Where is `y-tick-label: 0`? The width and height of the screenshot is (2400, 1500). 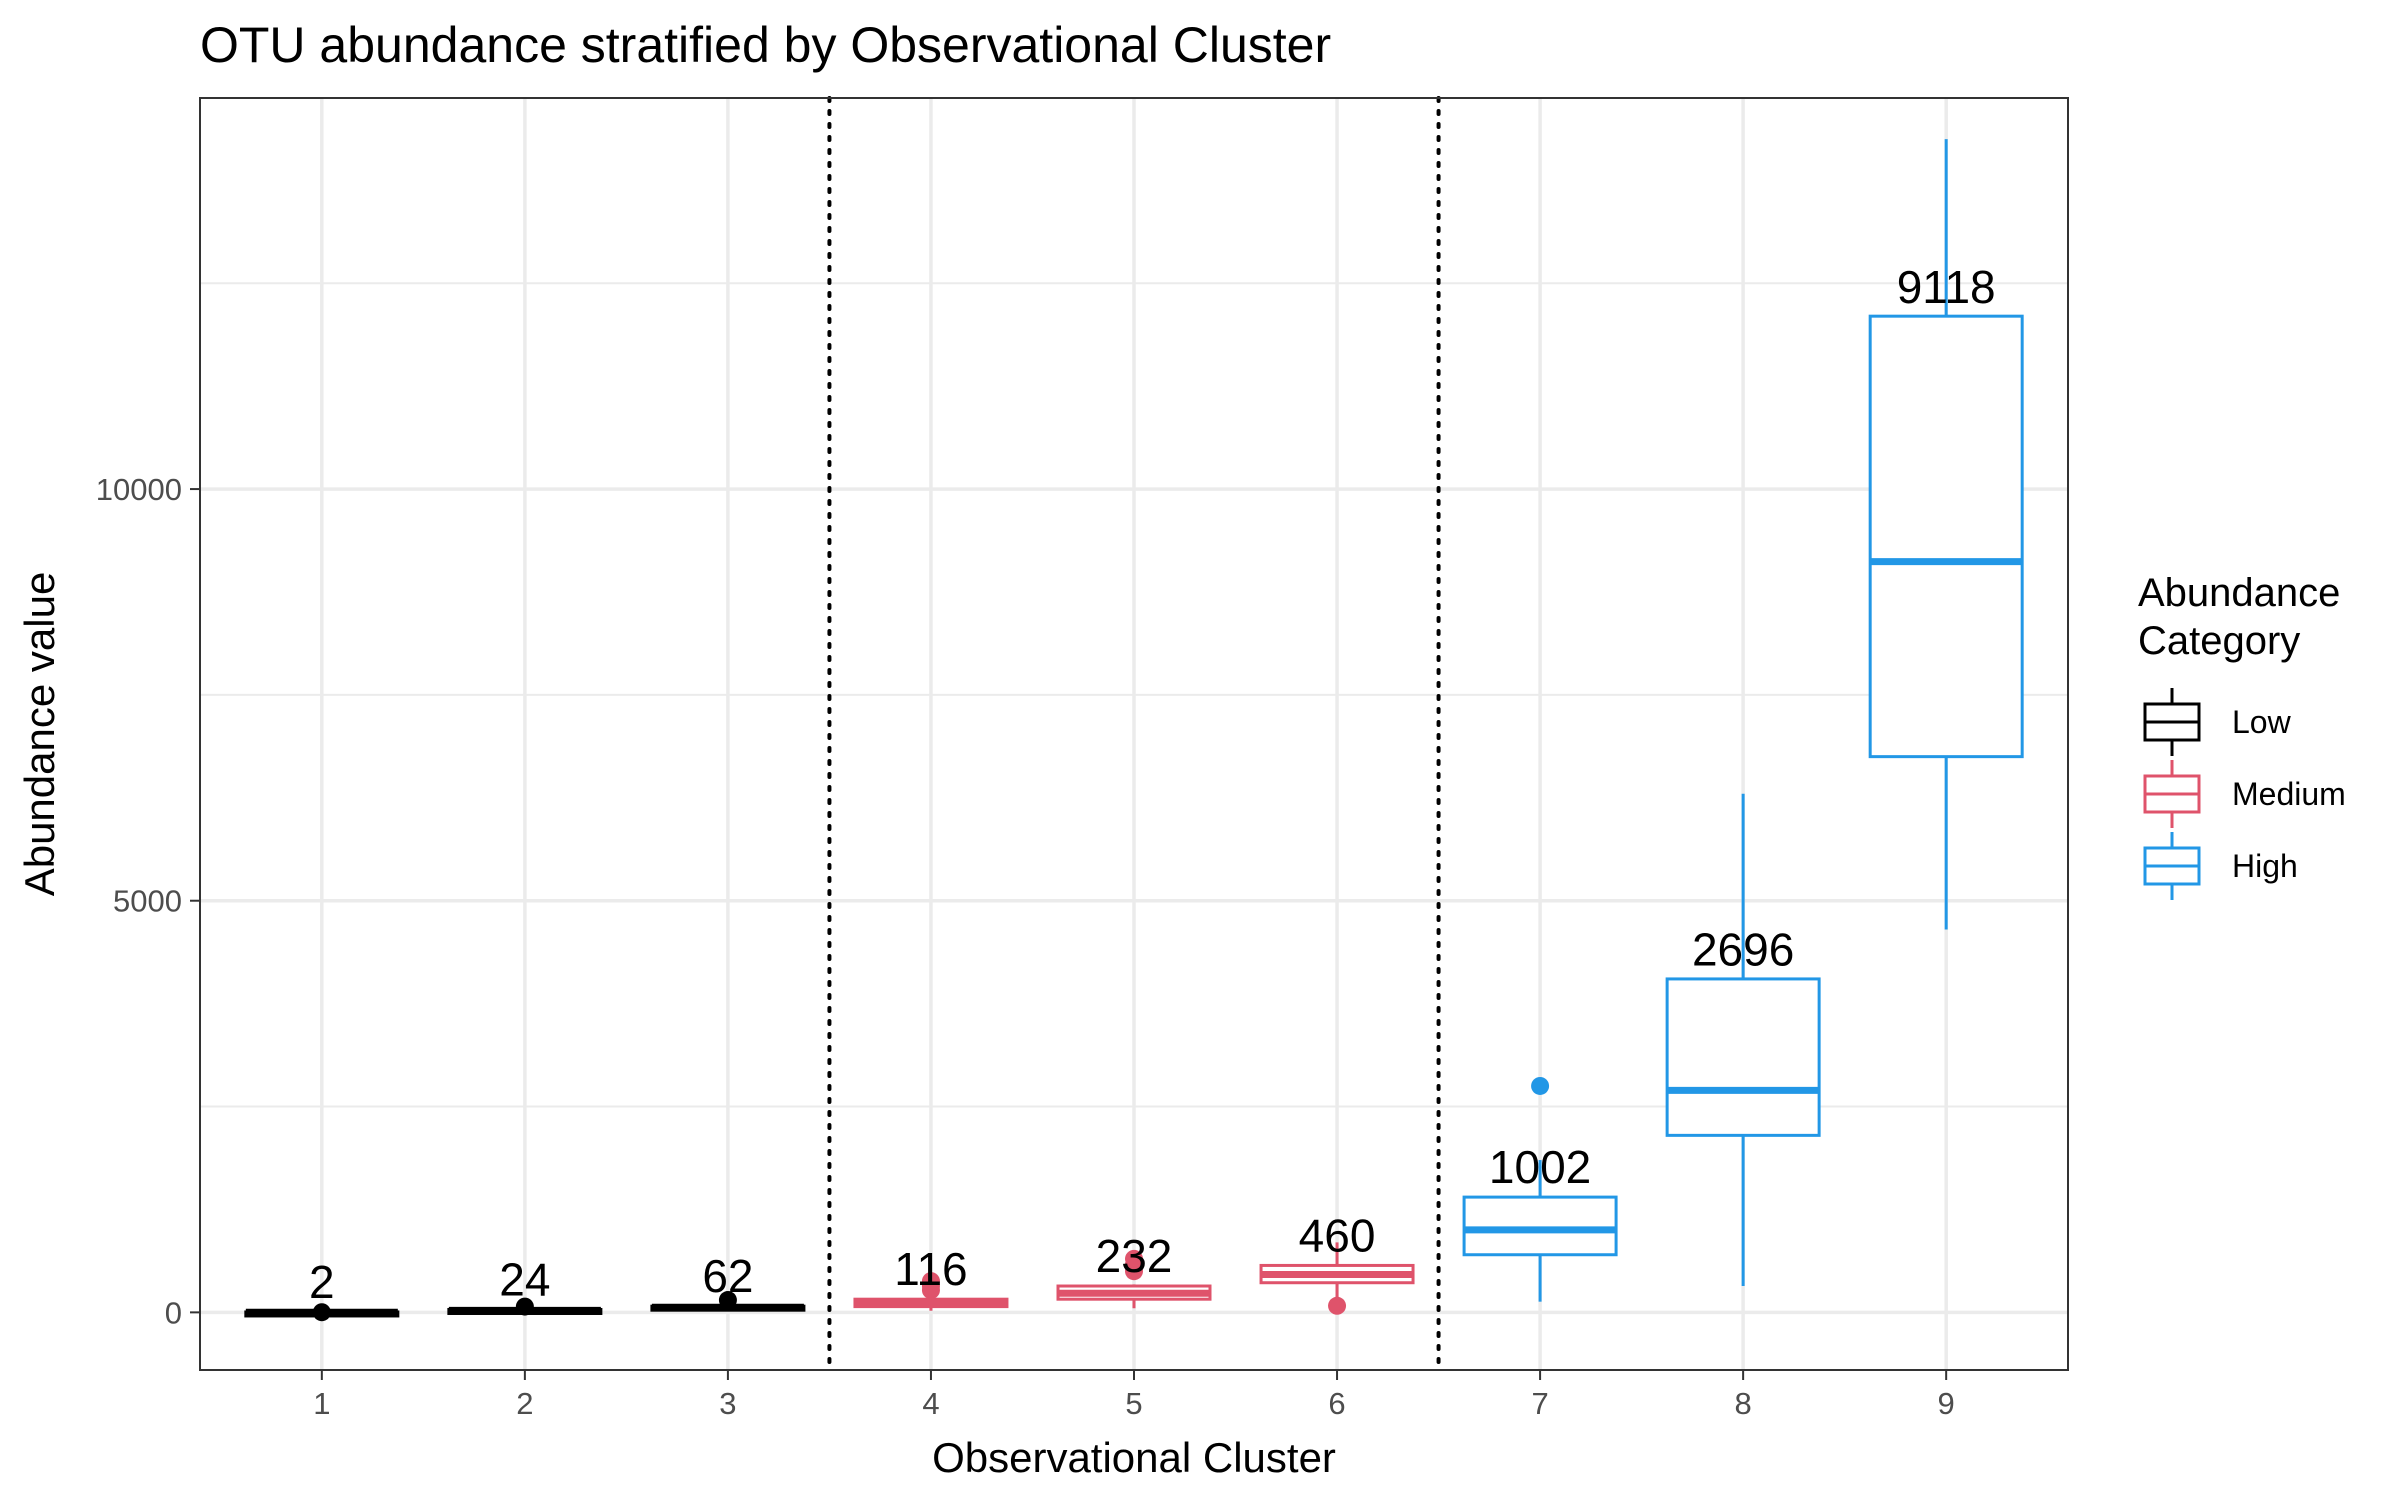
y-tick-label: 0 is located at coordinates (173, 1312).